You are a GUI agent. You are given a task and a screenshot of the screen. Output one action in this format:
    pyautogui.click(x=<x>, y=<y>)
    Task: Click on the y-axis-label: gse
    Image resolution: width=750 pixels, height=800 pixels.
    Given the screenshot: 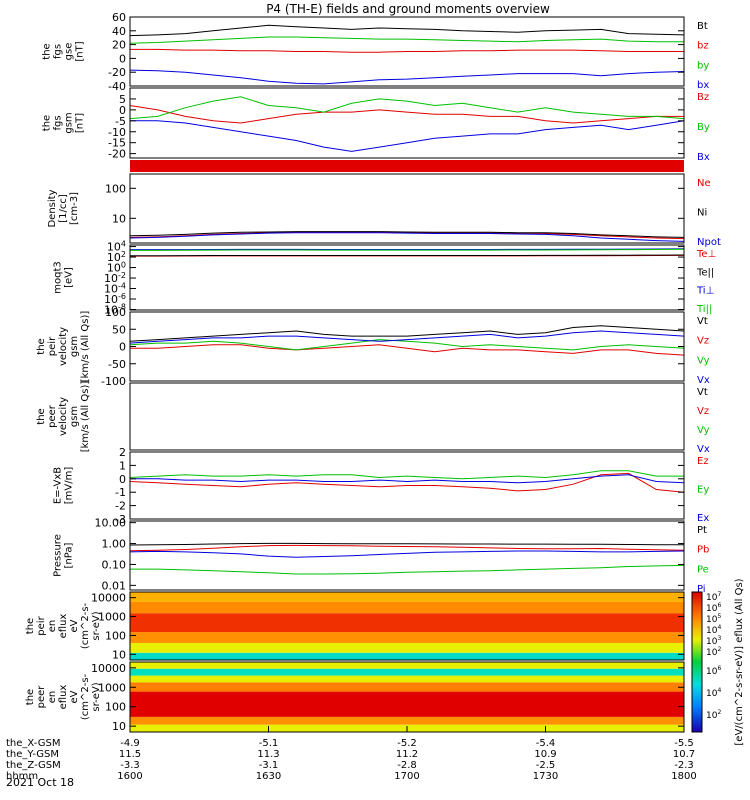 What is the action you would take?
    pyautogui.click(x=69, y=52)
    